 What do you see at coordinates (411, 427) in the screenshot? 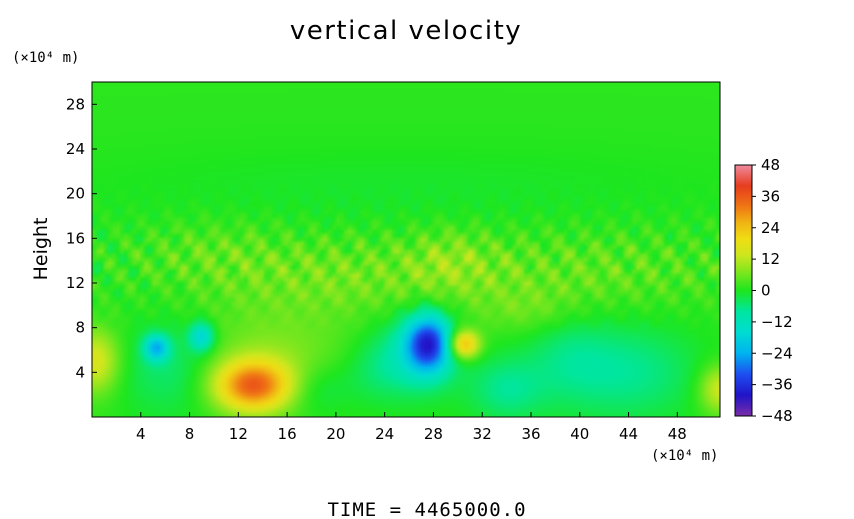
I see `x-axis-ticks: 4 8 12 16 20 24 28 32 36 40 44 48` at bounding box center [411, 427].